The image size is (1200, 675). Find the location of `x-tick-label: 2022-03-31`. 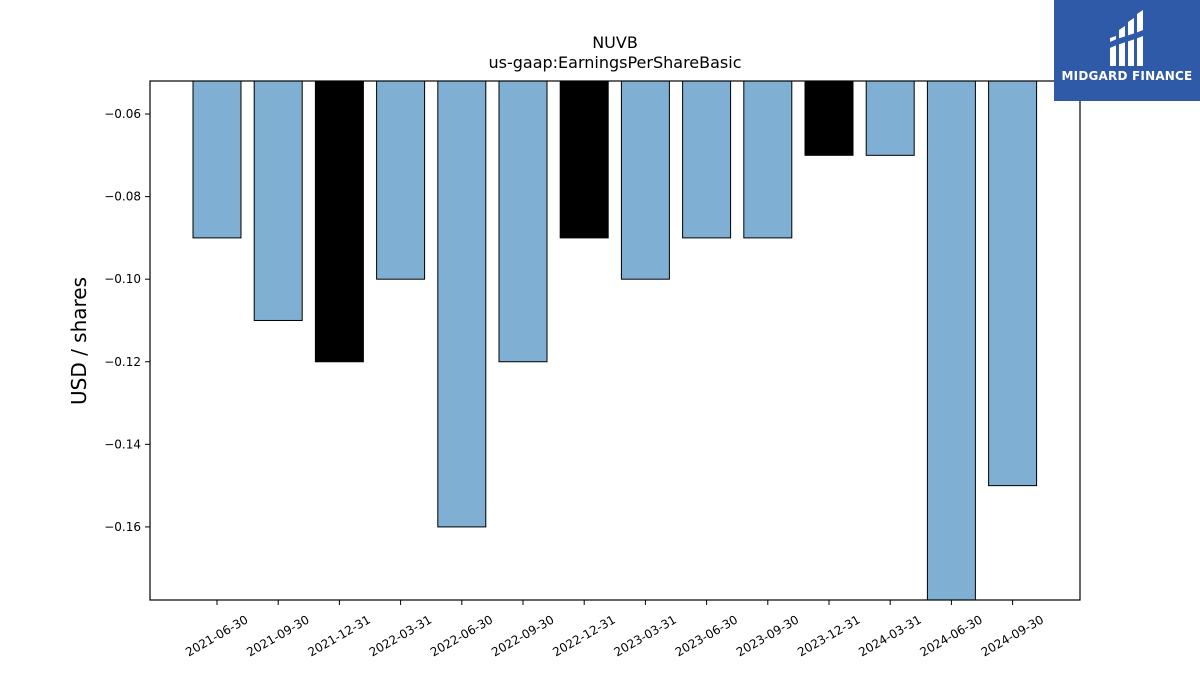

x-tick-label: 2022-03-31 is located at coordinates (400, 635).